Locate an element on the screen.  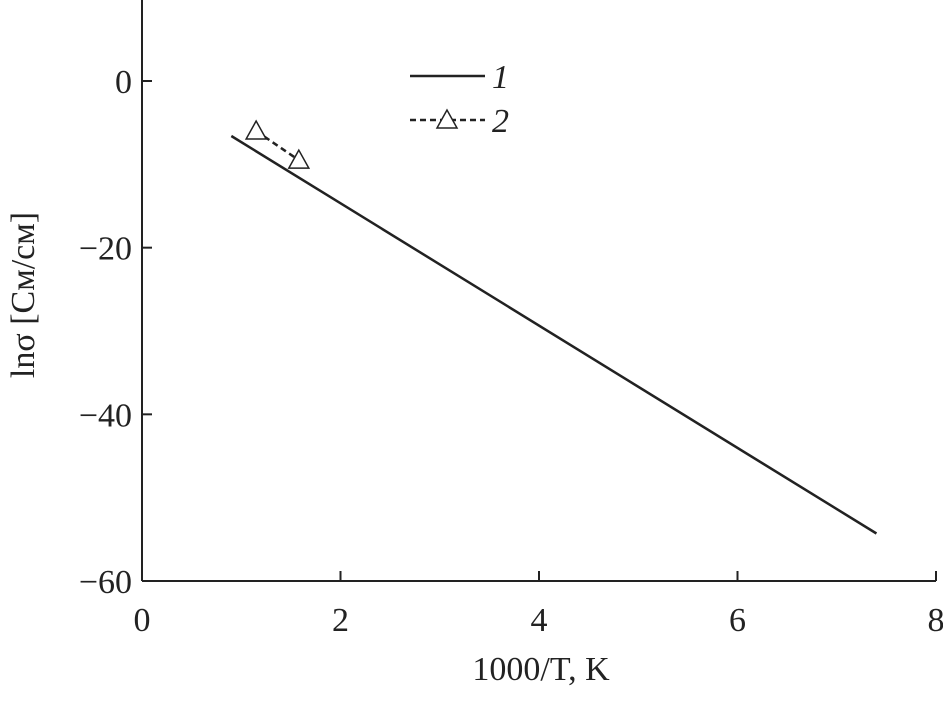
y-tick-label: −60 is located at coordinates (105, 582).